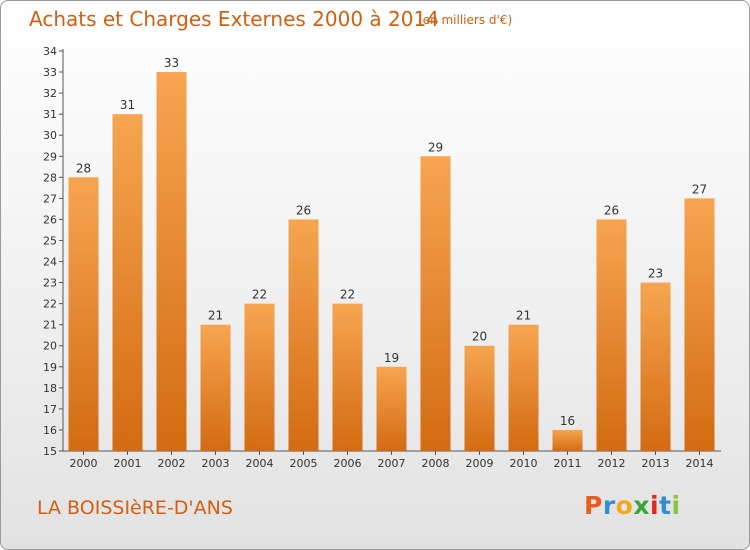 This screenshot has height=550, width=750. I want to click on x-tick-label-2013: 2013, so click(656, 463).